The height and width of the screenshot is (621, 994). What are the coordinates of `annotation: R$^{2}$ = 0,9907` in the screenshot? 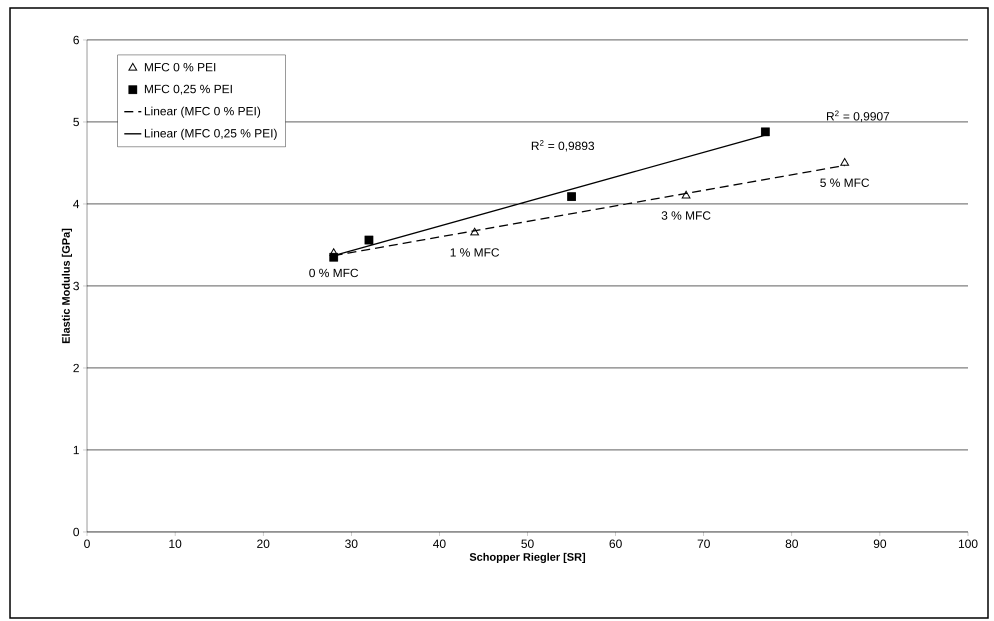 It's located at (858, 116).